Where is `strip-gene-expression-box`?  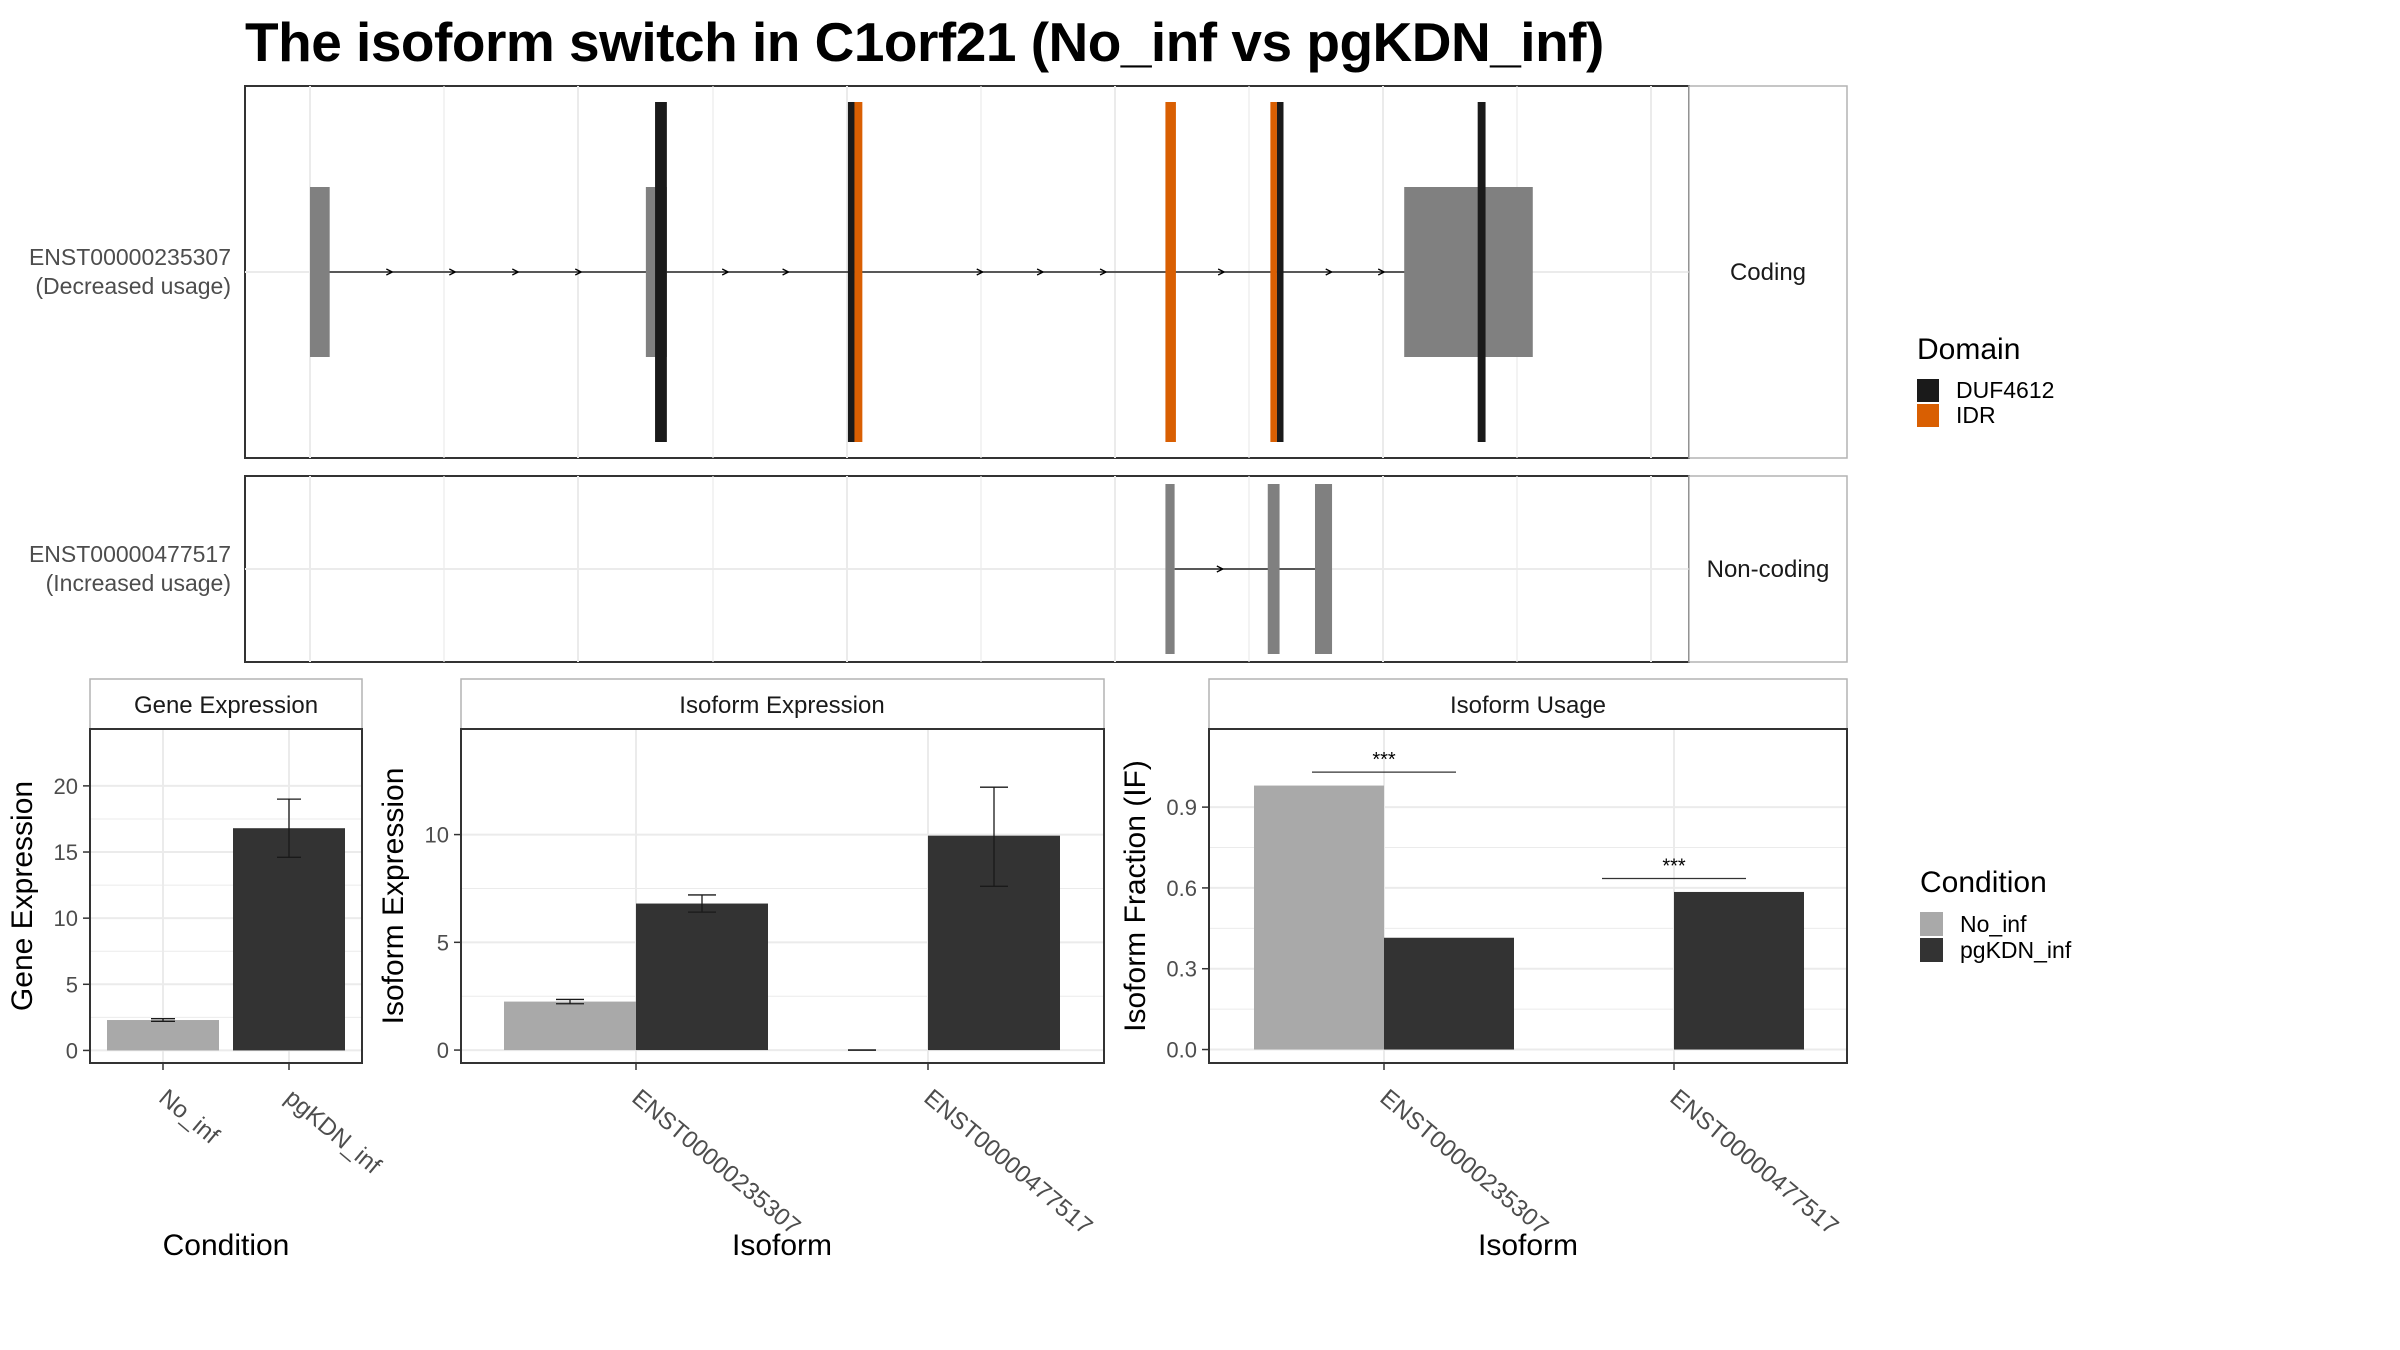 strip-gene-expression-box is located at coordinates (226, 704).